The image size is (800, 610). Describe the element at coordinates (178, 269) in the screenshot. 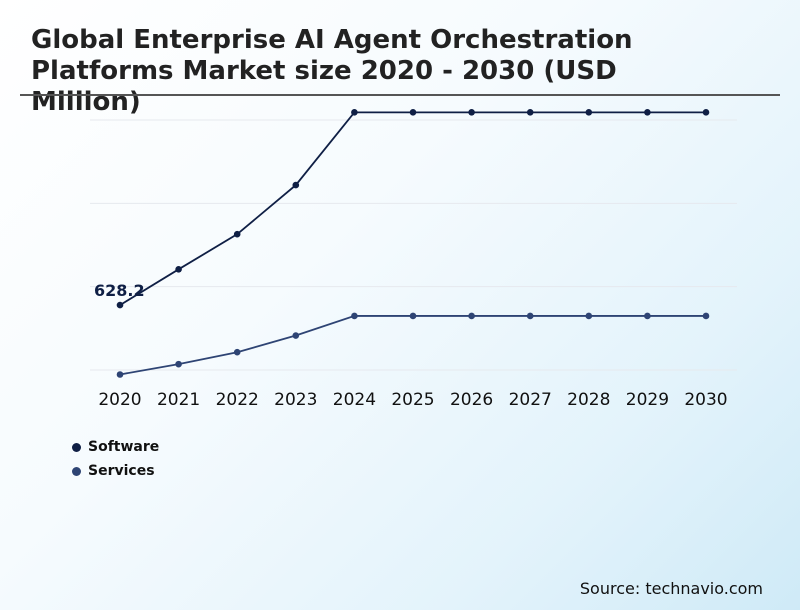

I see `data-point-software-2021` at that location.